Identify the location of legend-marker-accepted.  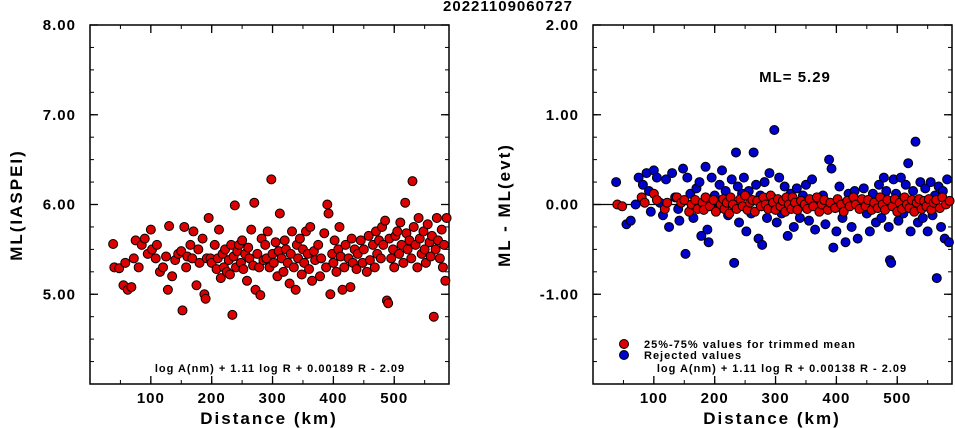
(624, 344).